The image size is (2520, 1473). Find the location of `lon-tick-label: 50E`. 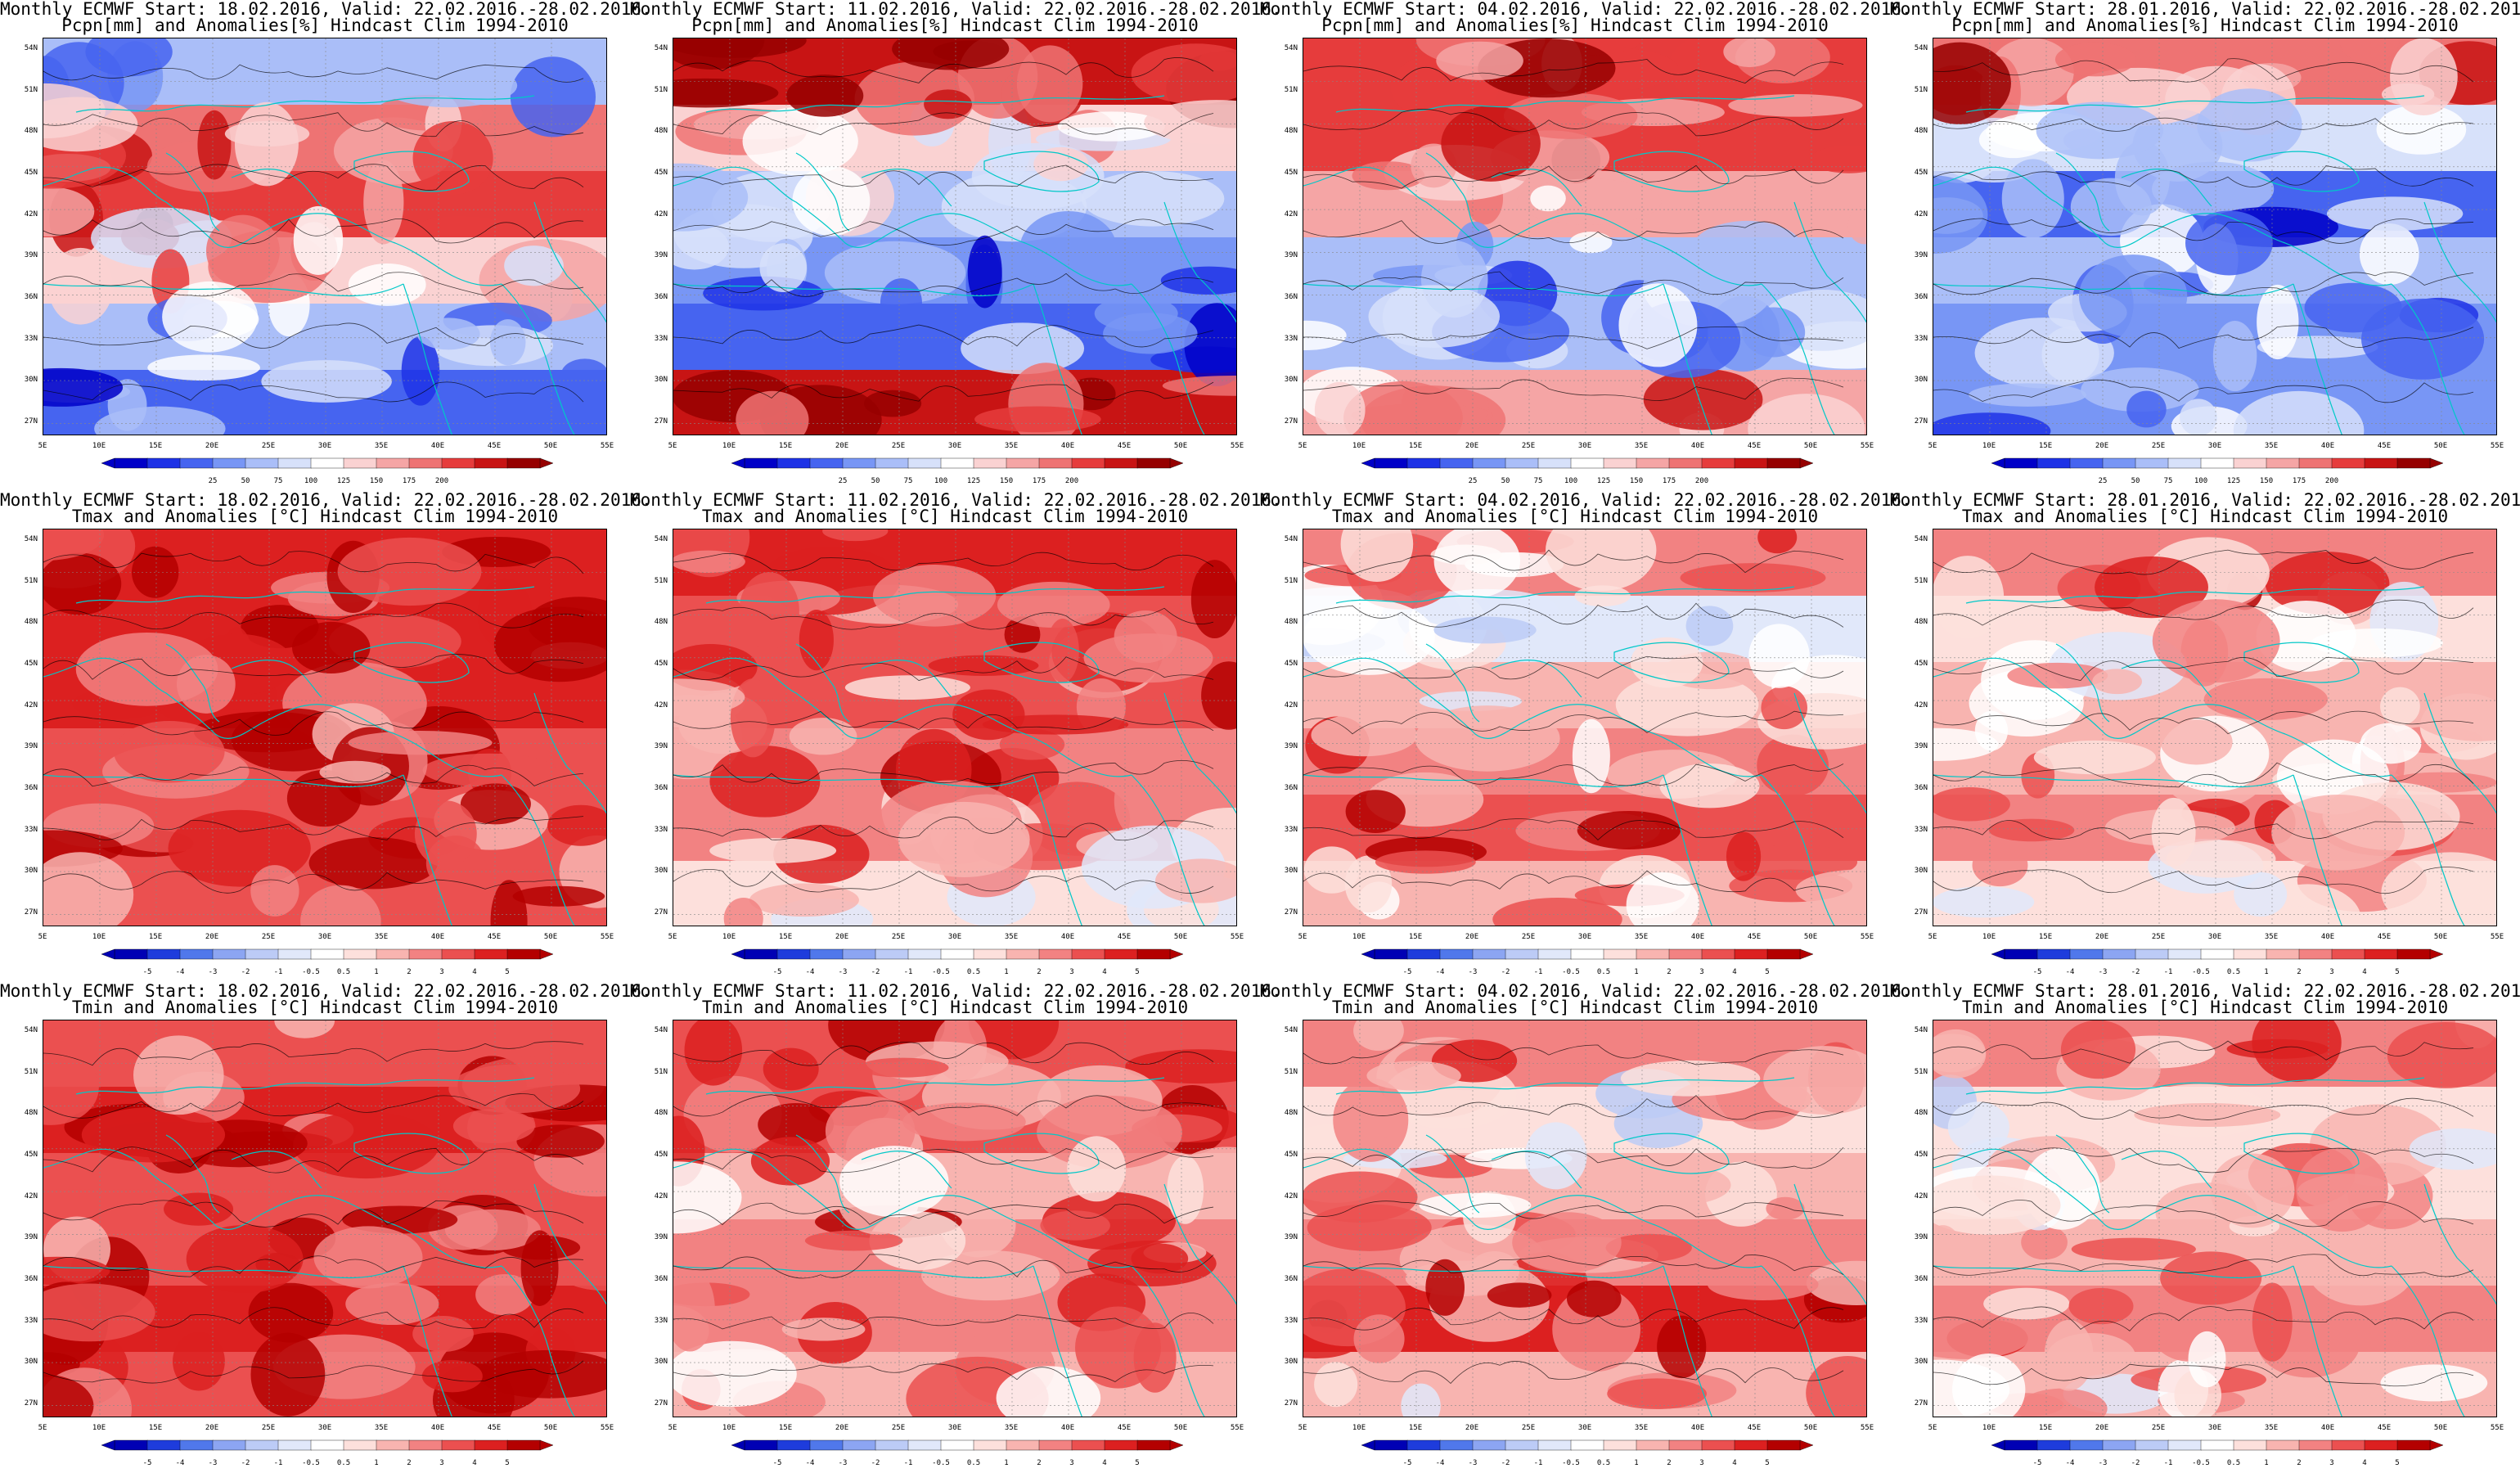

lon-tick-label: 50E is located at coordinates (1181, 937).